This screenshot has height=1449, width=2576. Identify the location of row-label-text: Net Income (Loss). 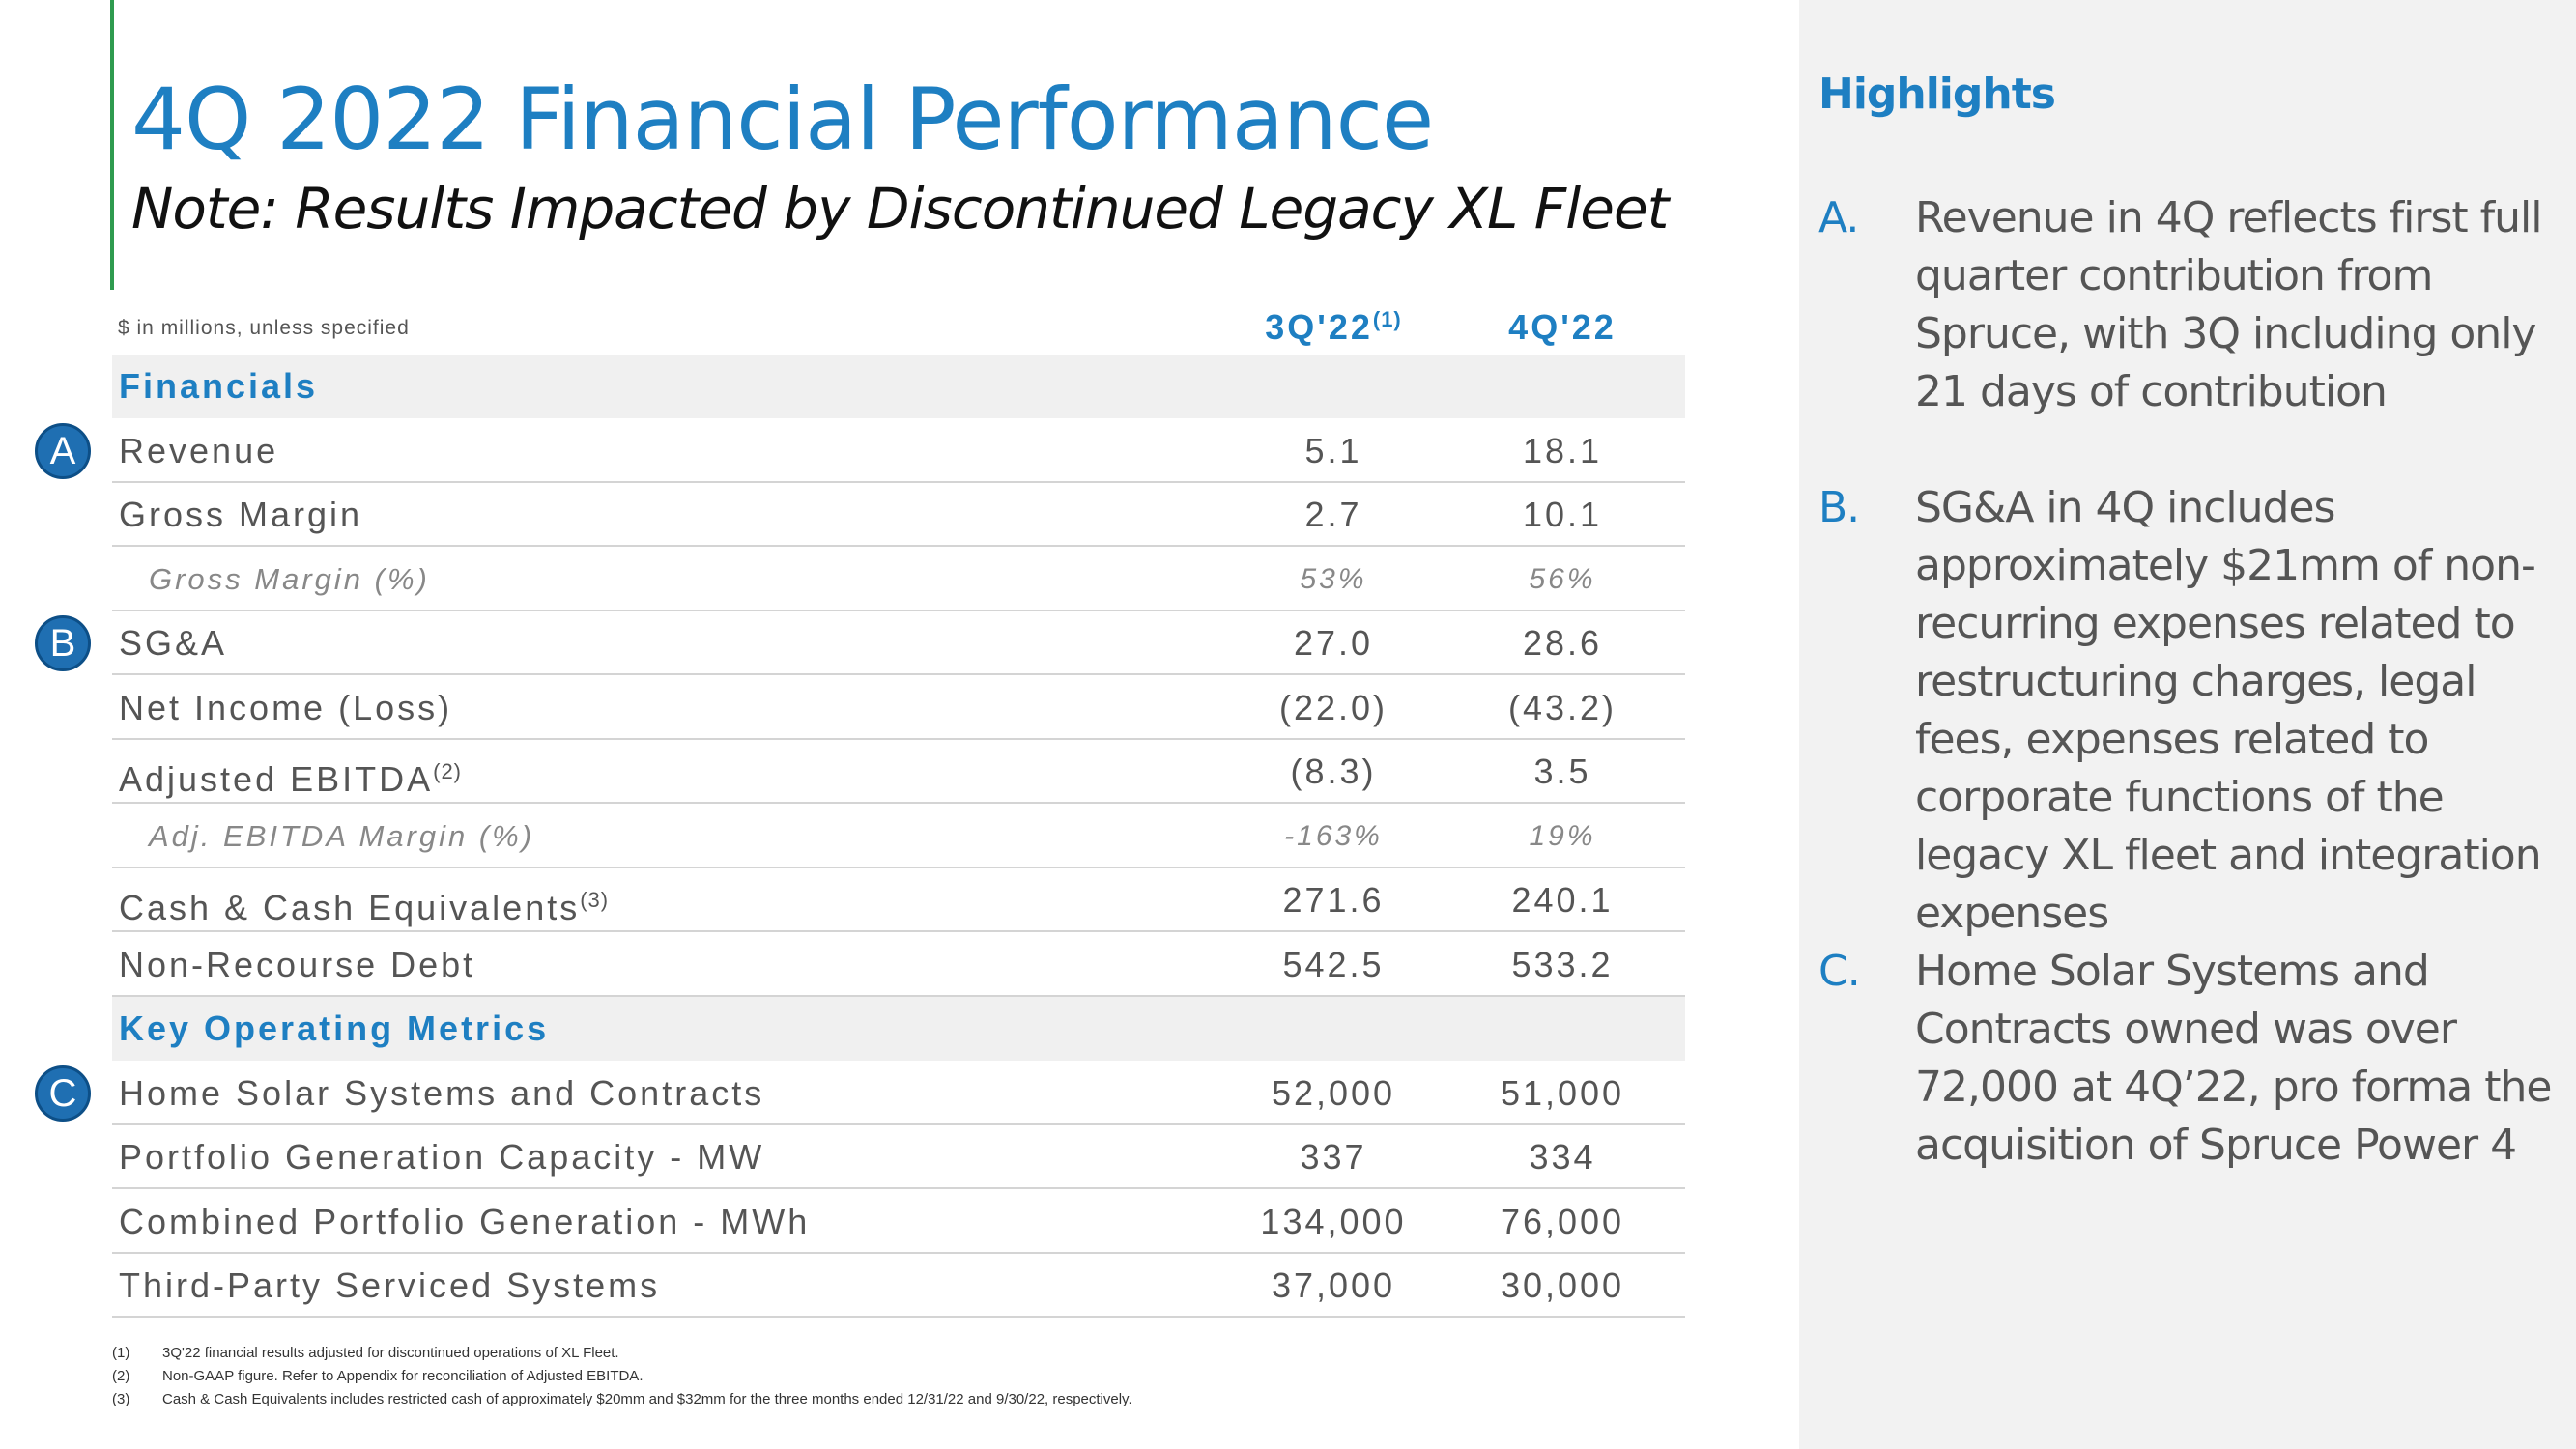
(286, 707).